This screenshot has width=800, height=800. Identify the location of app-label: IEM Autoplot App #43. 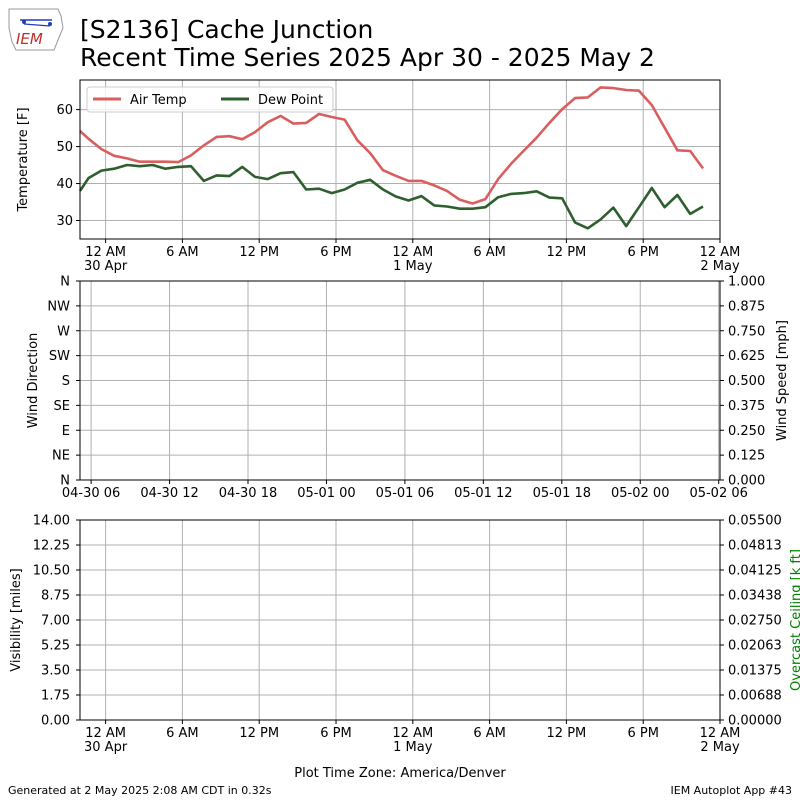
(731, 790).